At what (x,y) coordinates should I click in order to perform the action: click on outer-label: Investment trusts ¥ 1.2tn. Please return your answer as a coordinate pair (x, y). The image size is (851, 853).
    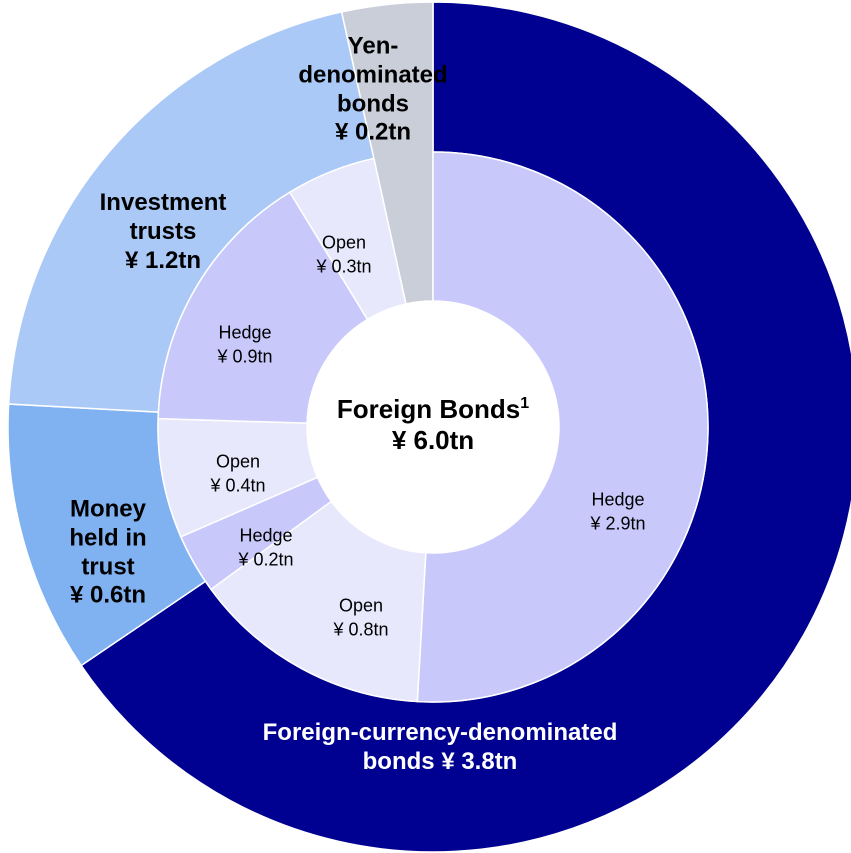
    Looking at the image, I should click on (163, 232).